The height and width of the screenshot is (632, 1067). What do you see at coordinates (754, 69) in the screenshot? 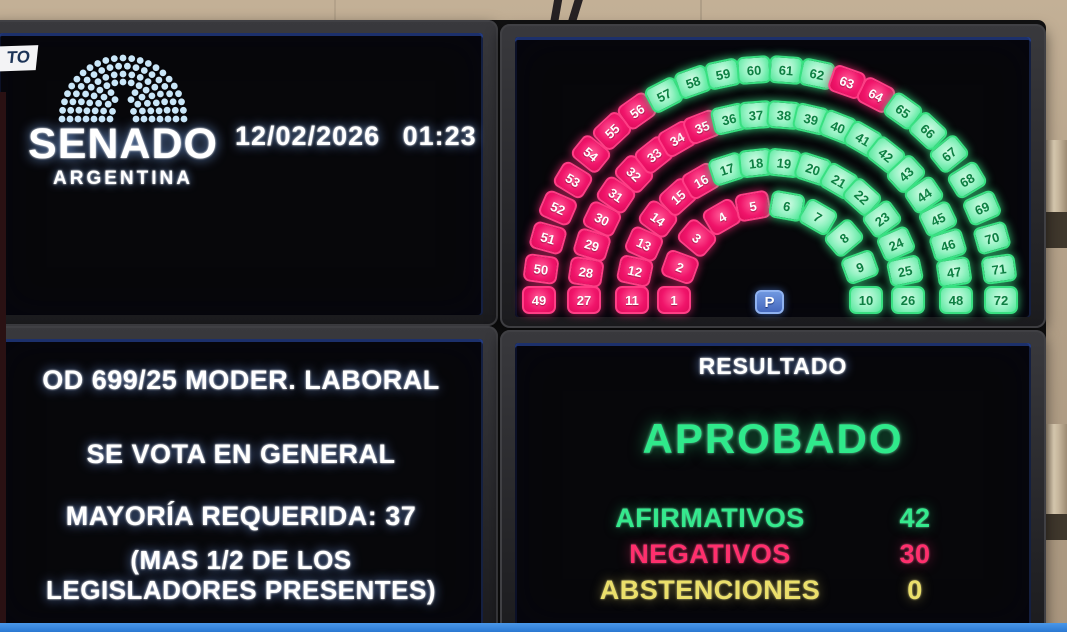
I see `seat-60: 60` at bounding box center [754, 69].